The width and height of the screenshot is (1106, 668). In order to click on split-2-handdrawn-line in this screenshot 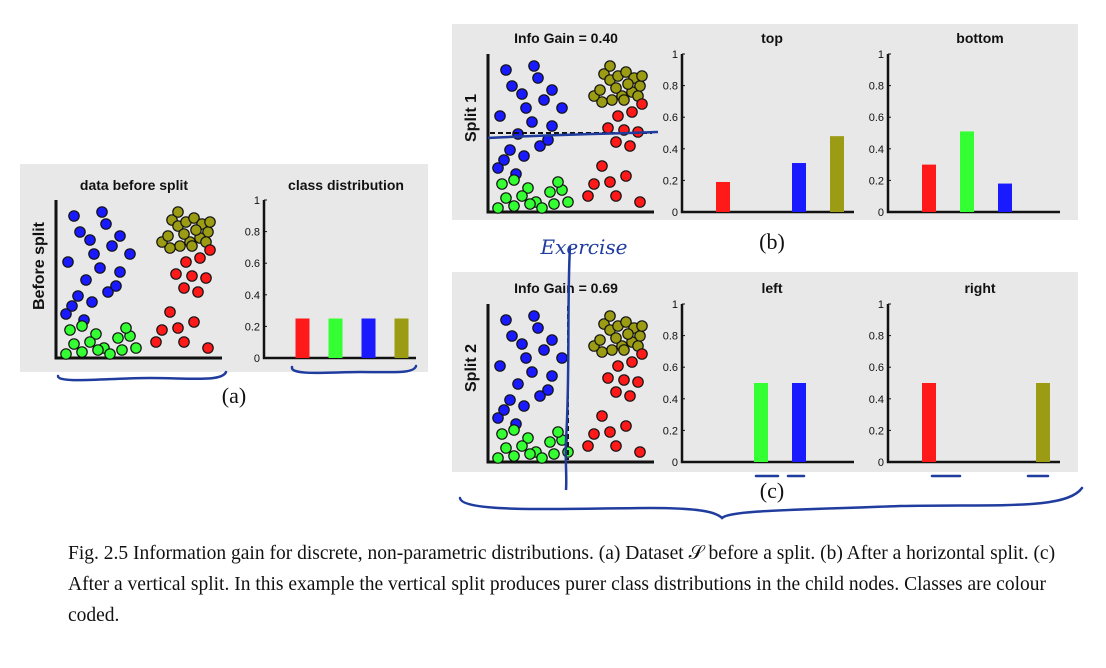, I will do `click(568, 368)`.